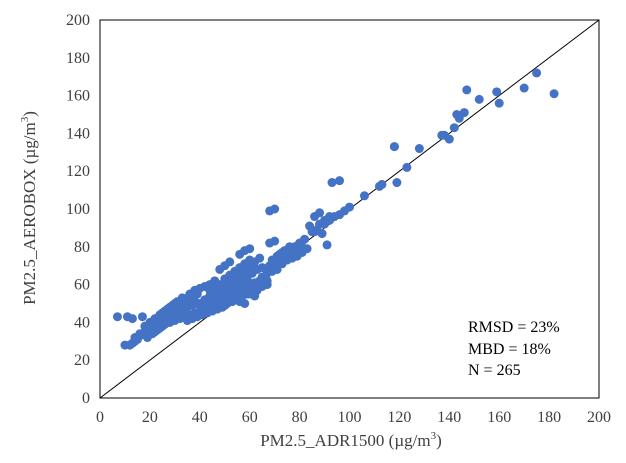 This screenshot has height=463, width=626. I want to click on y-tick-label: 20, so click(82, 360).